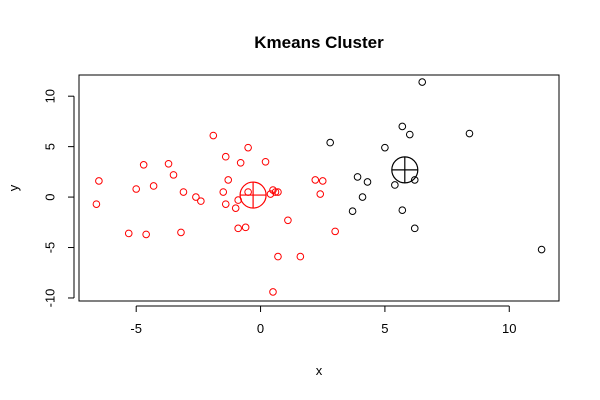 The width and height of the screenshot is (600, 400). Describe the element at coordinates (509, 328) in the screenshot. I see `x-tick-label: 10` at that location.